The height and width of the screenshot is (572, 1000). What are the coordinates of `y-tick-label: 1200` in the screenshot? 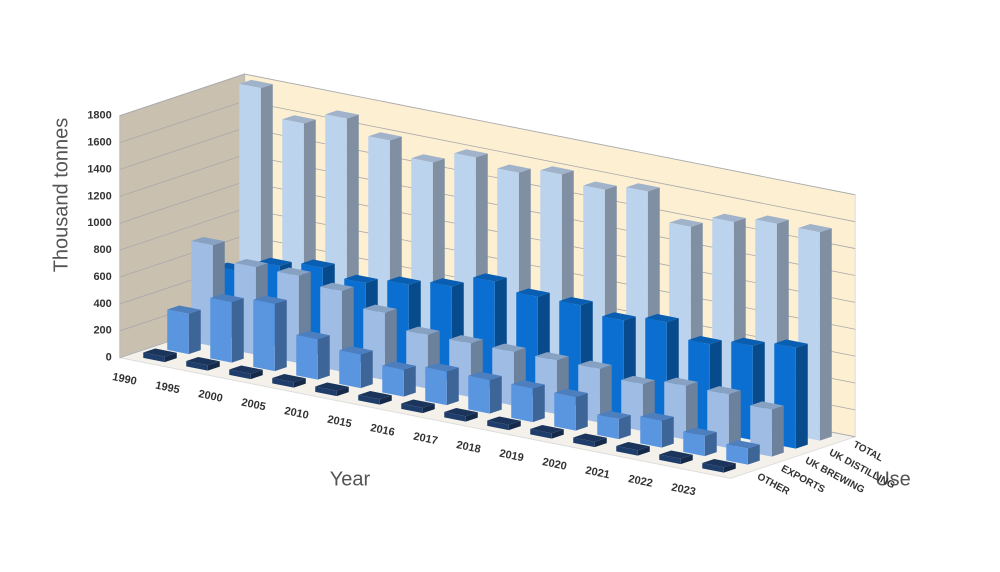 It's located at (99, 196).